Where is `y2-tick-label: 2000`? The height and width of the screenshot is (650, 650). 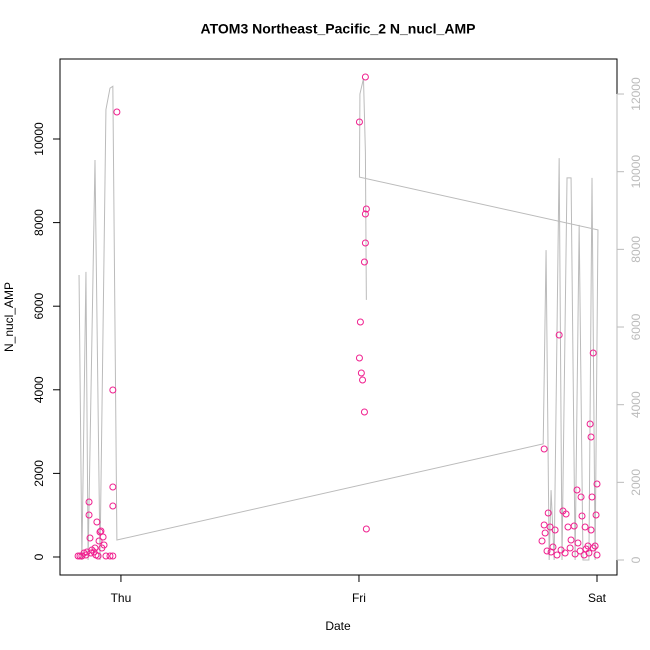
y2-tick-label: 2000 is located at coordinates (636, 482).